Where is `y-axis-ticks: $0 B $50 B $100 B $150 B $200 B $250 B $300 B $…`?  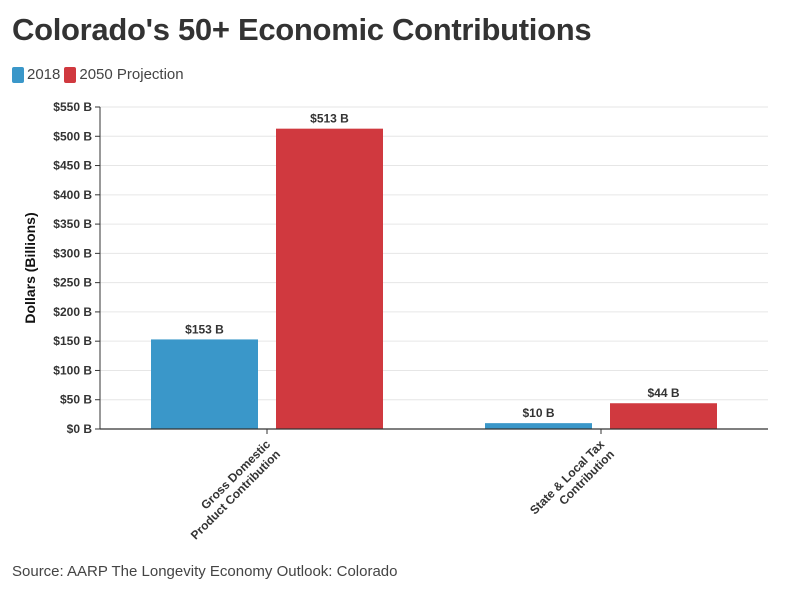 y-axis-ticks: $0 B $50 B $100 B $150 B $200 B $250 B $300 B $… is located at coordinates (76, 268).